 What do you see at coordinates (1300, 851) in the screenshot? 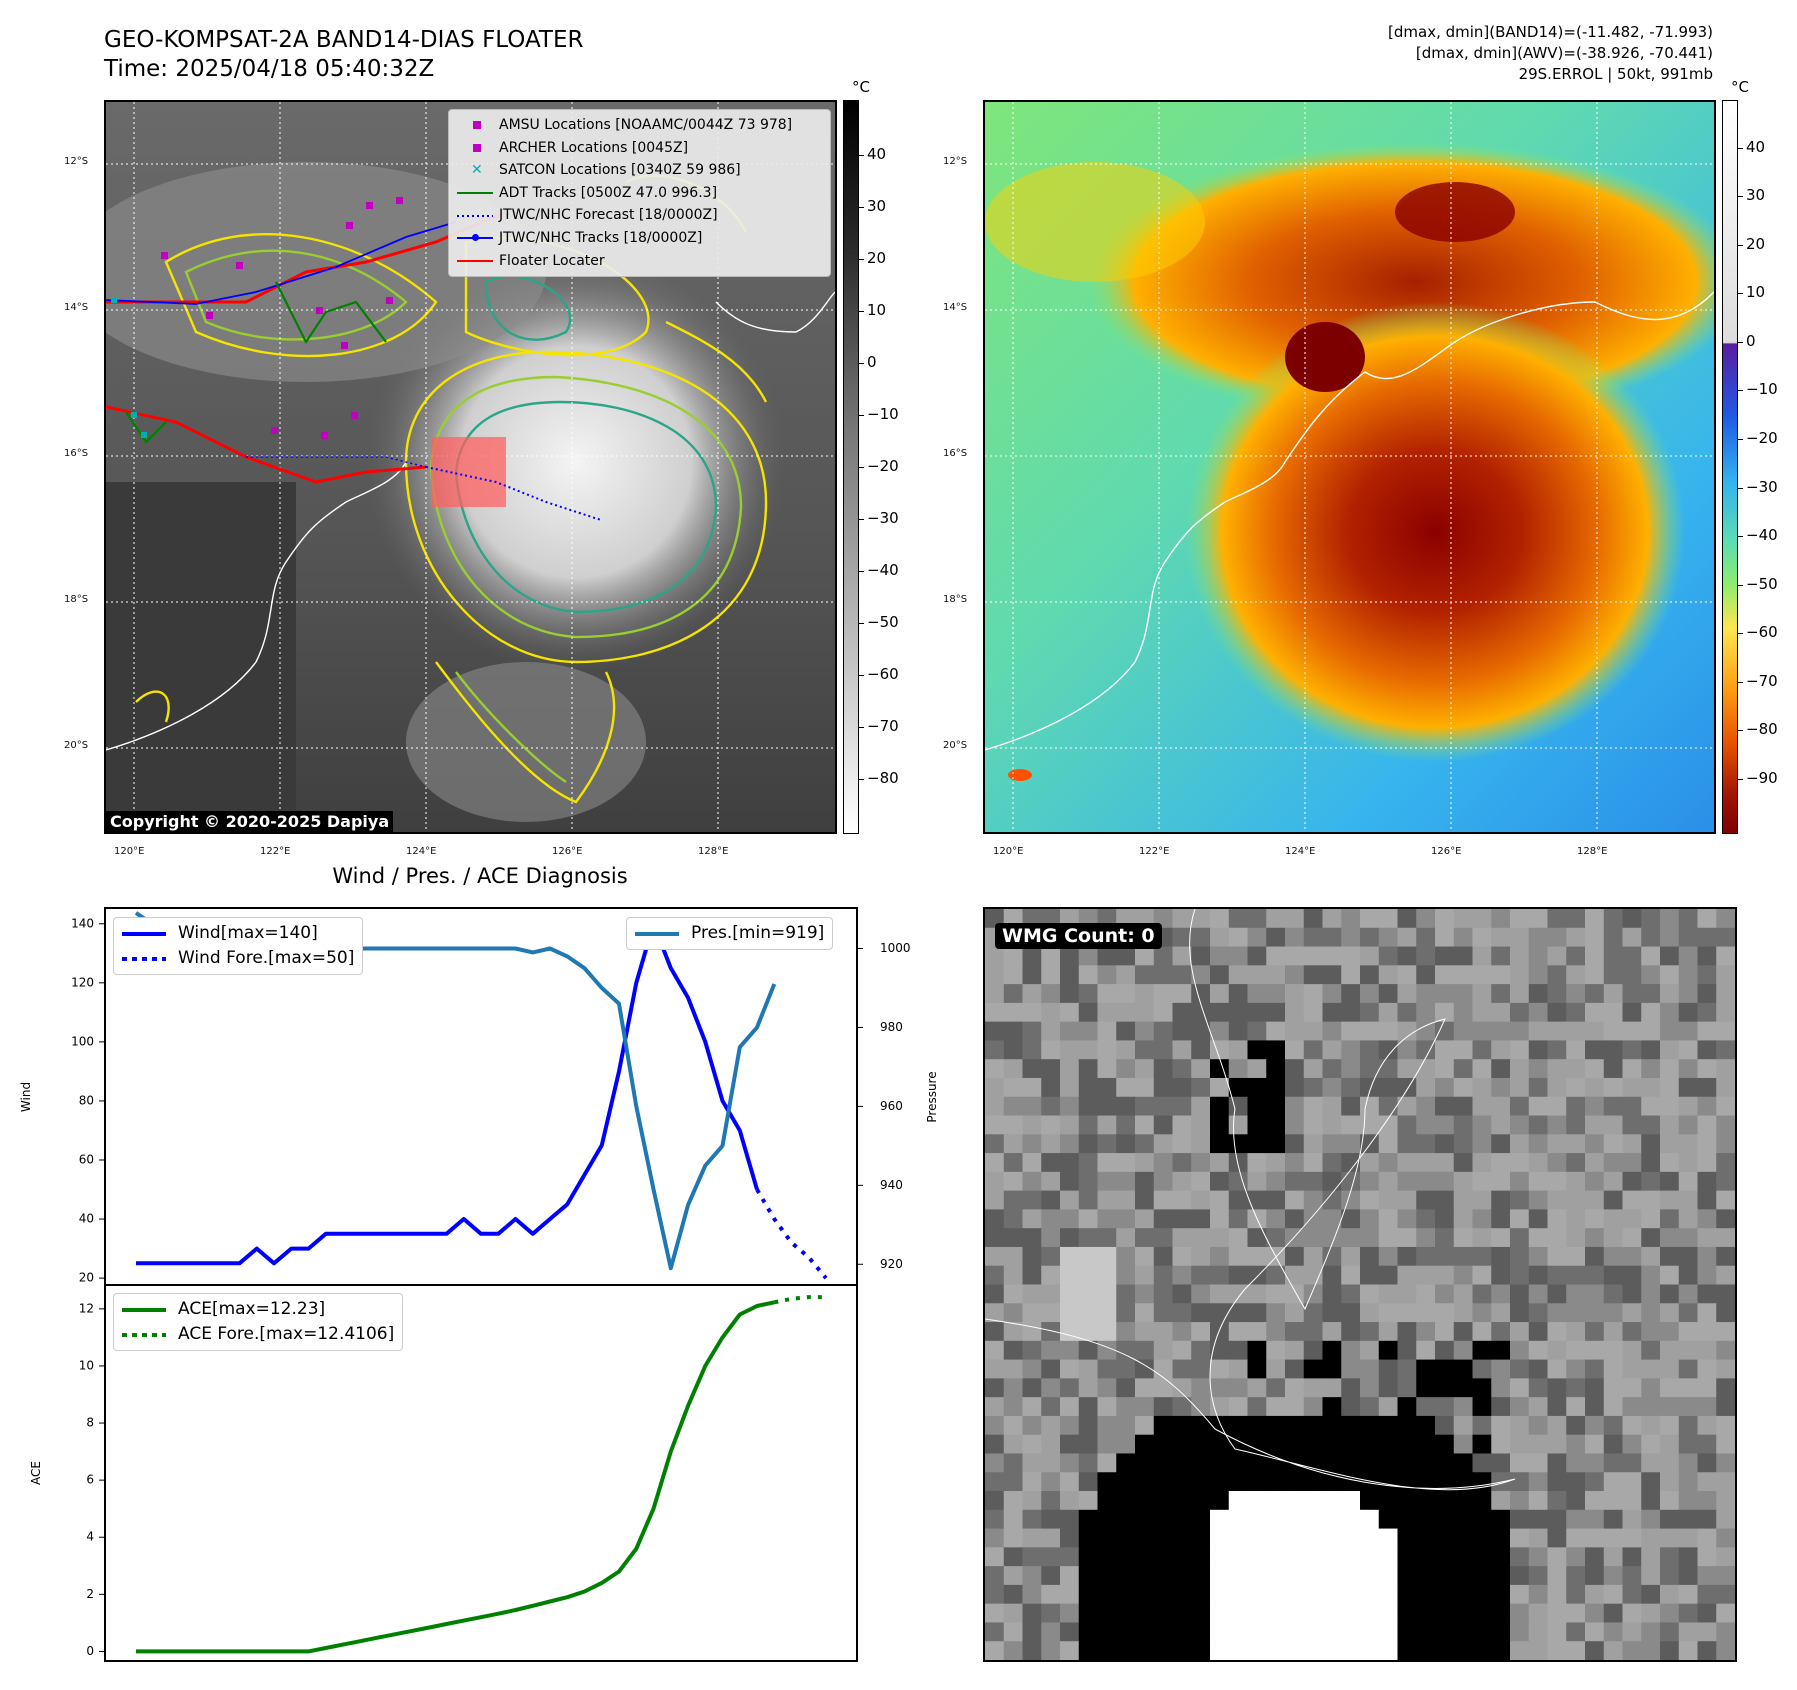
I see `awv-lon-label: 124°E` at bounding box center [1300, 851].